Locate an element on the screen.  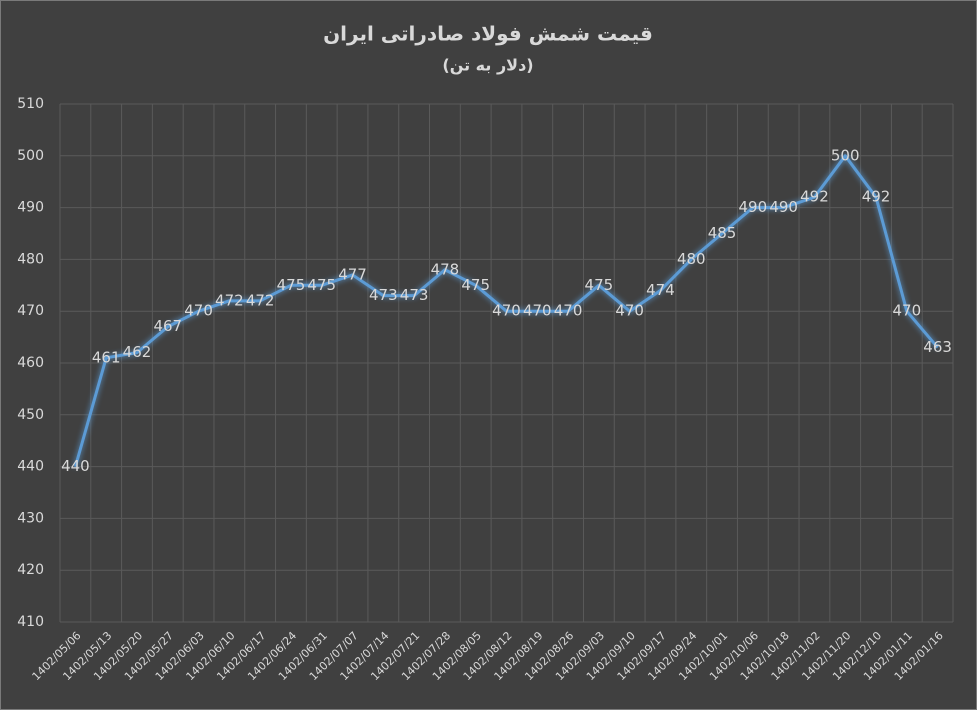
data-label: 485 is located at coordinates (722, 233).